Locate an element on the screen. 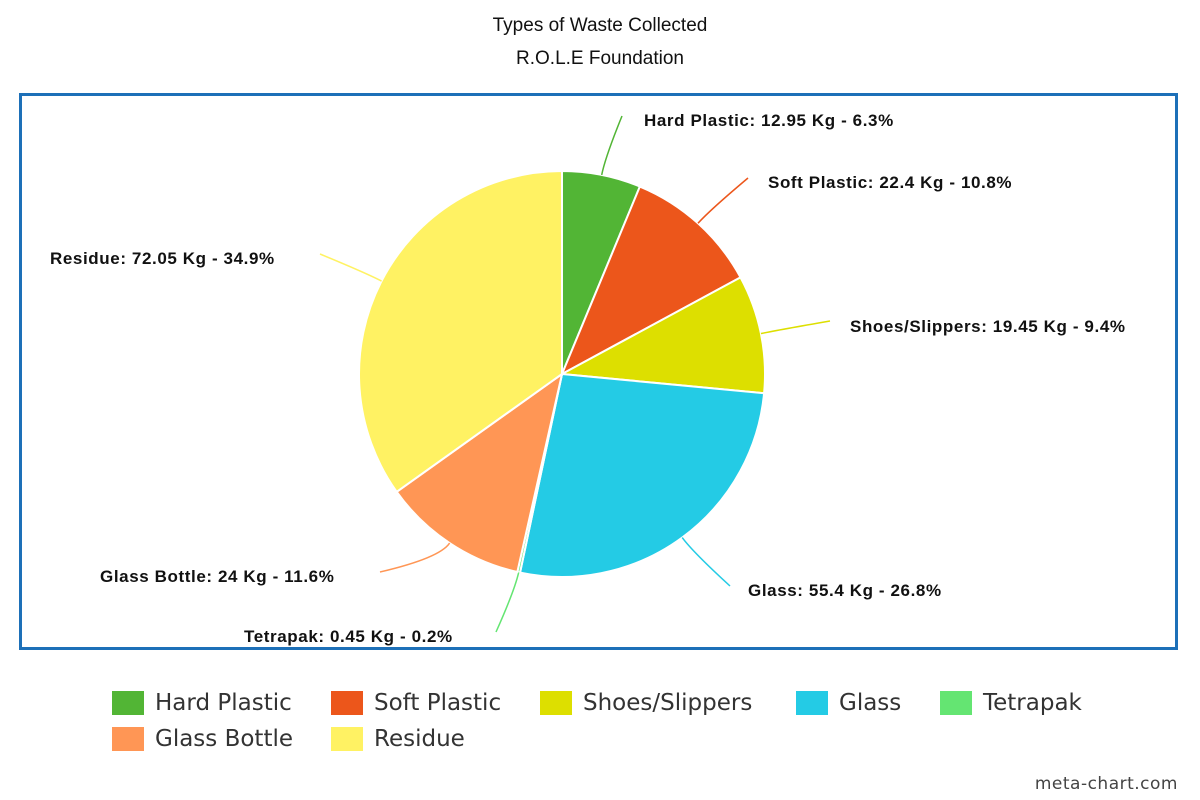 This screenshot has width=1200, height=800. legend-item-soft-plastic: Soft Plastic is located at coordinates (416, 703).